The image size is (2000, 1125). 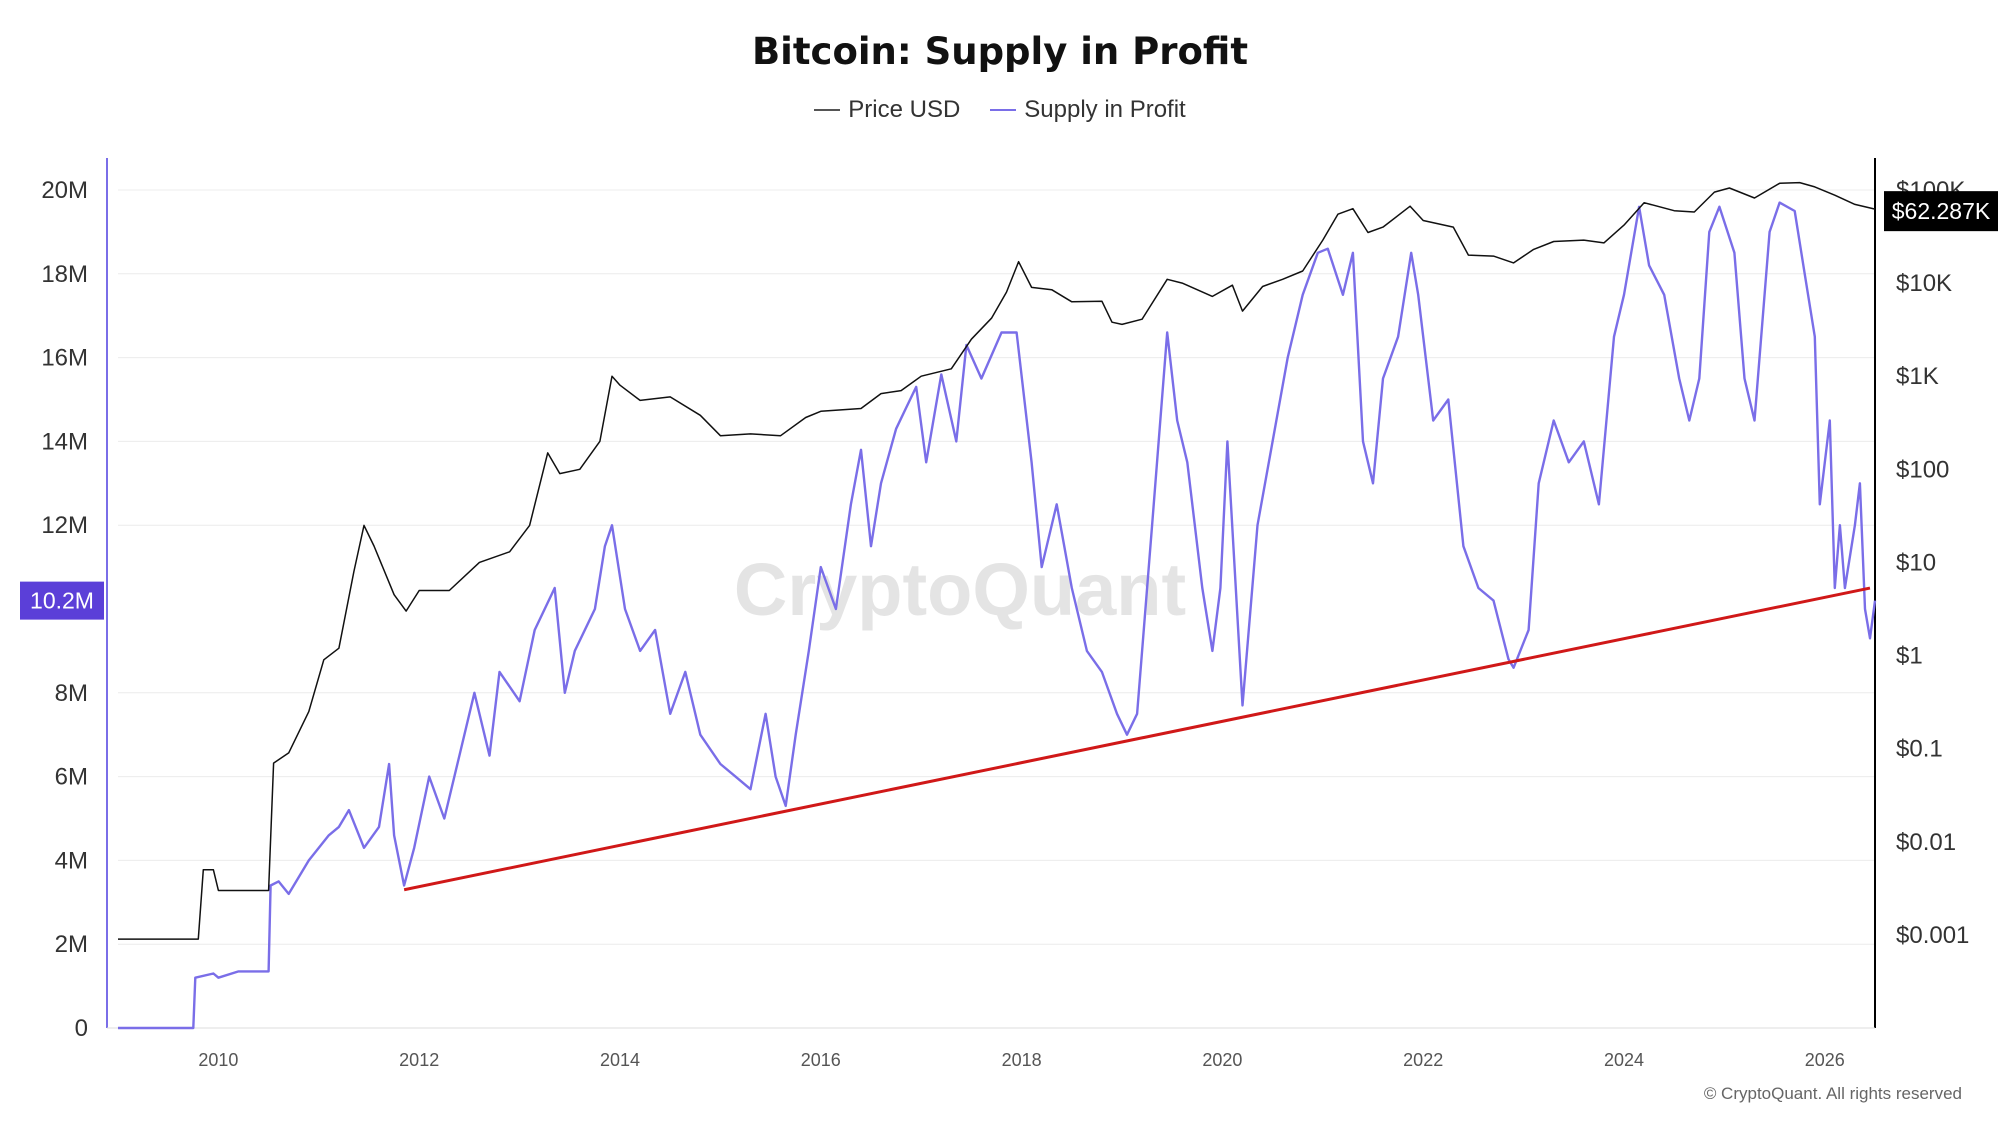 What do you see at coordinates (827, 110) in the screenshot?
I see `legend-swatch-price` at bounding box center [827, 110].